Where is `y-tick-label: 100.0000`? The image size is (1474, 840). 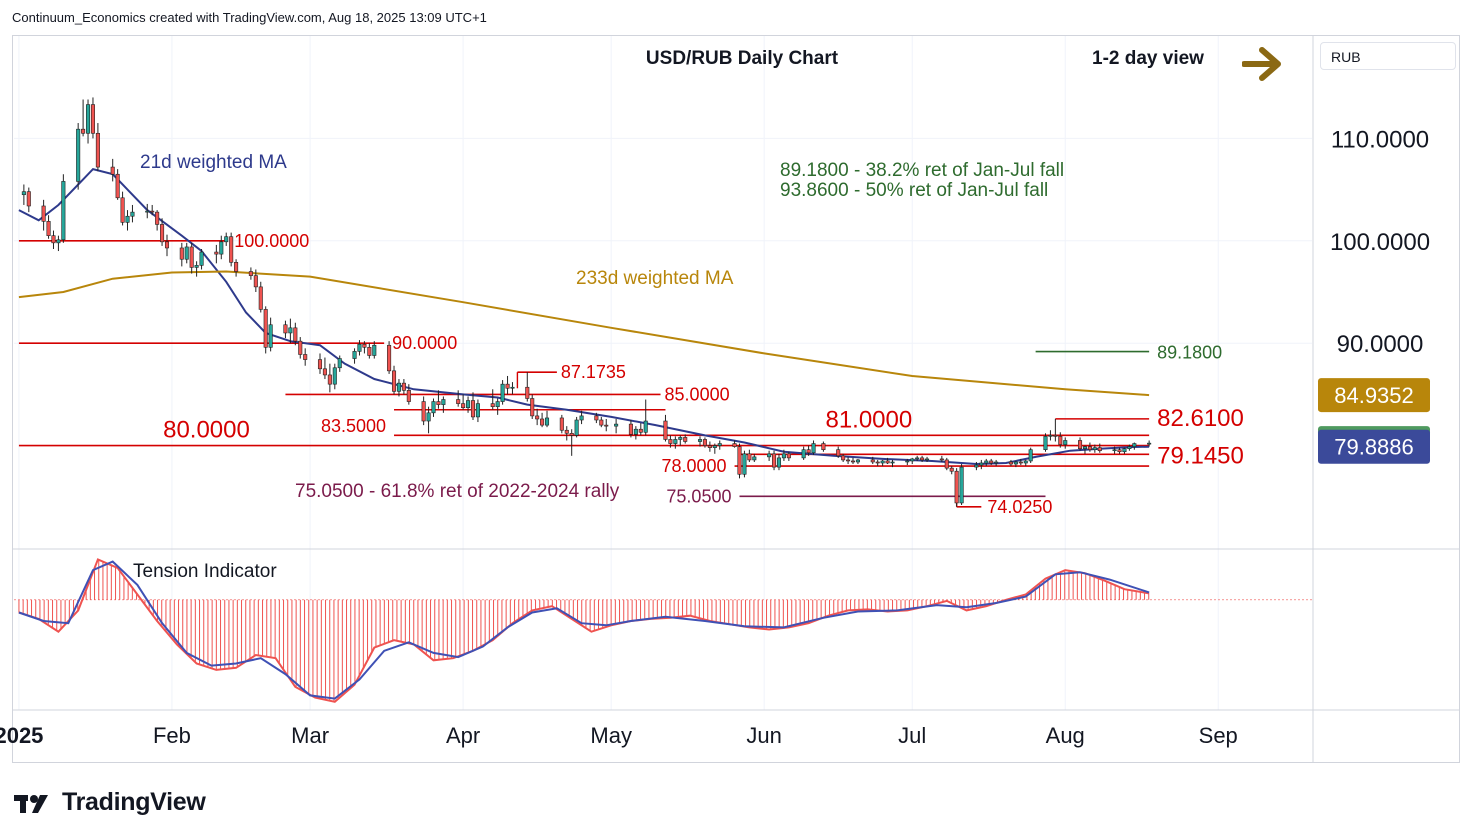
y-tick-label: 100.0000 is located at coordinates (1380, 242).